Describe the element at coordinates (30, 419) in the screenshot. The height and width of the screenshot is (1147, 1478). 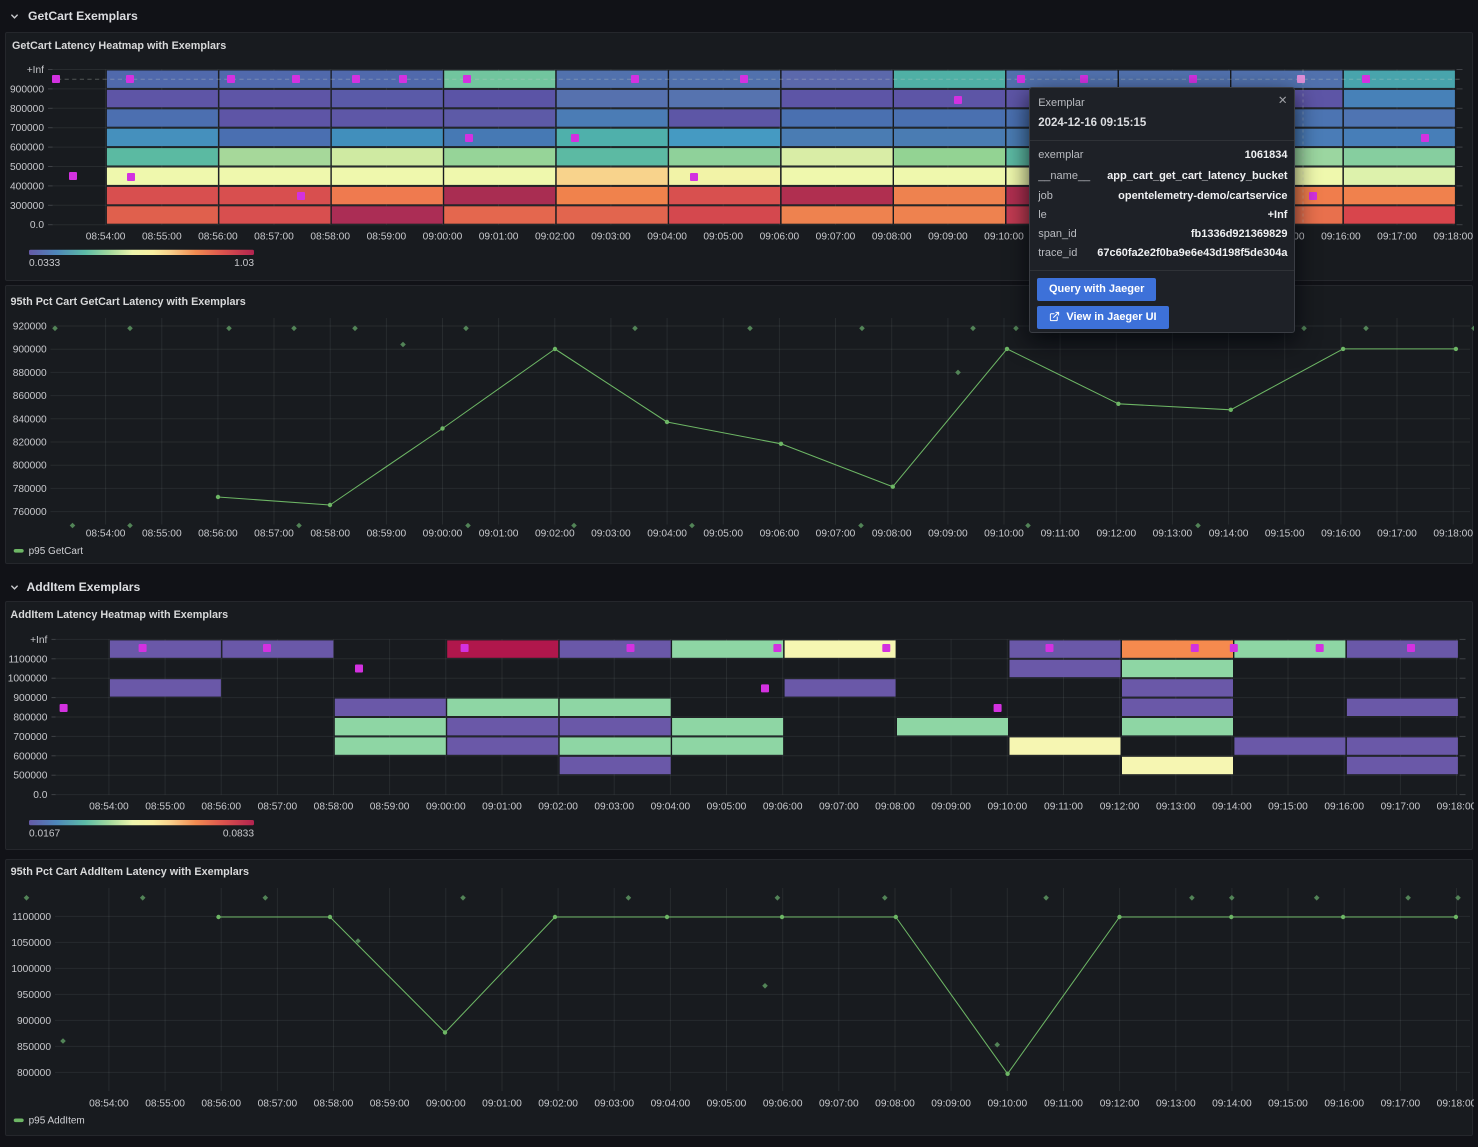
I see `svg-text: 840000` at that location.